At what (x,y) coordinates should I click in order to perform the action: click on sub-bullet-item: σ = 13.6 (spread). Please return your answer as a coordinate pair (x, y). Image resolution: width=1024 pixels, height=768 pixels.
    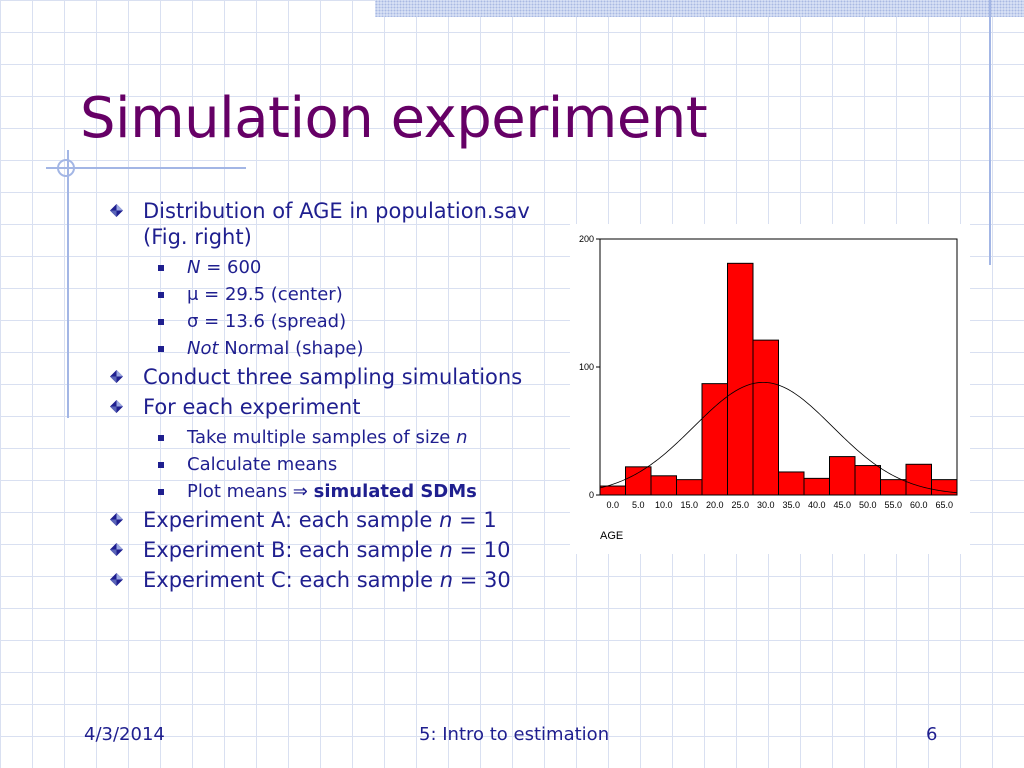
    Looking at the image, I should click on (338, 321).